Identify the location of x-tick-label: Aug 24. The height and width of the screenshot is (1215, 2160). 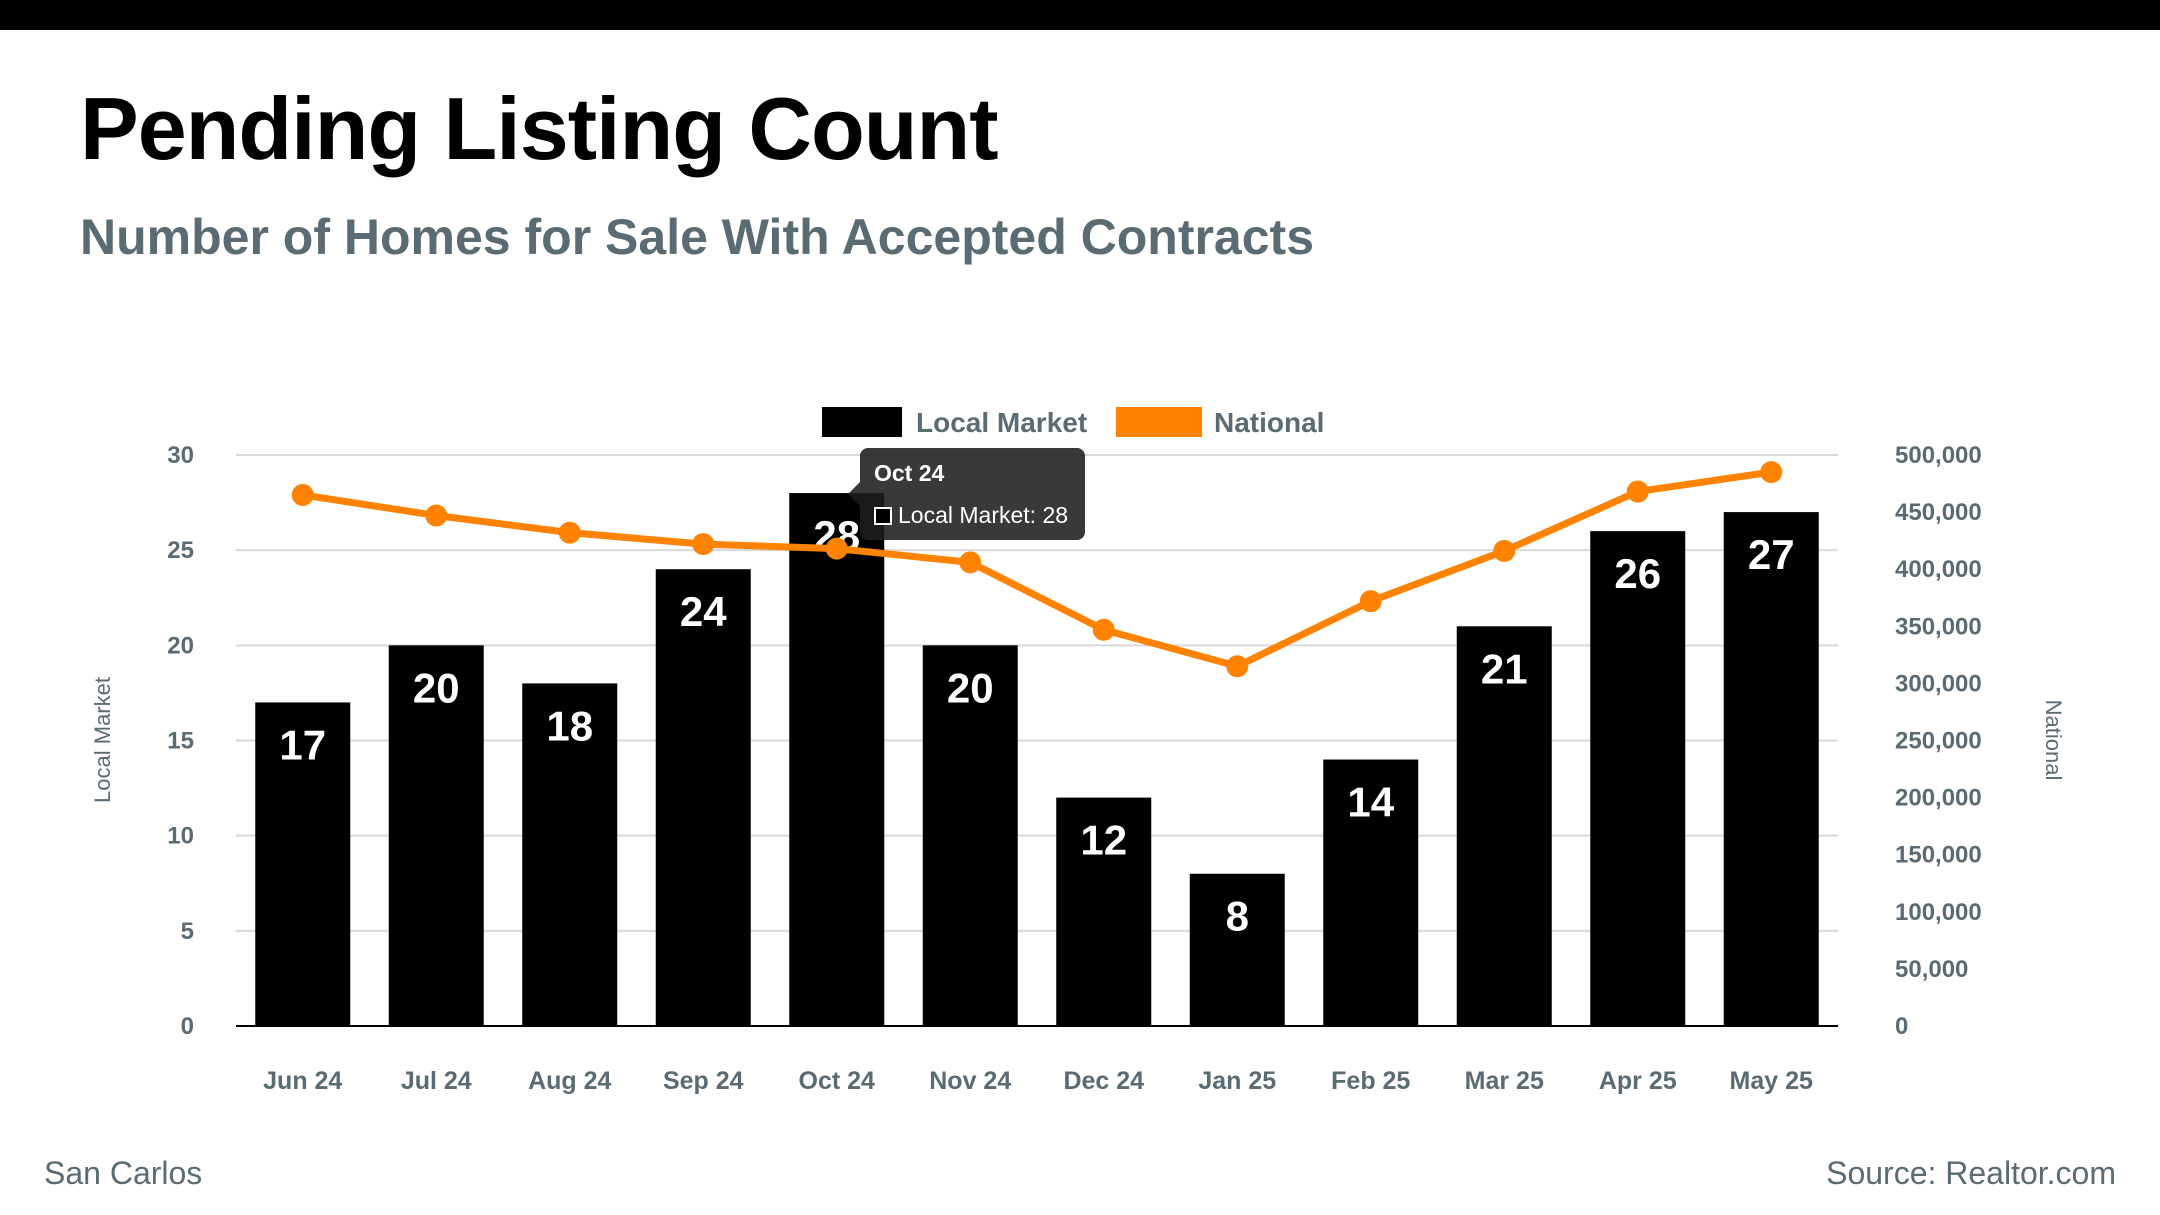
(569, 1081).